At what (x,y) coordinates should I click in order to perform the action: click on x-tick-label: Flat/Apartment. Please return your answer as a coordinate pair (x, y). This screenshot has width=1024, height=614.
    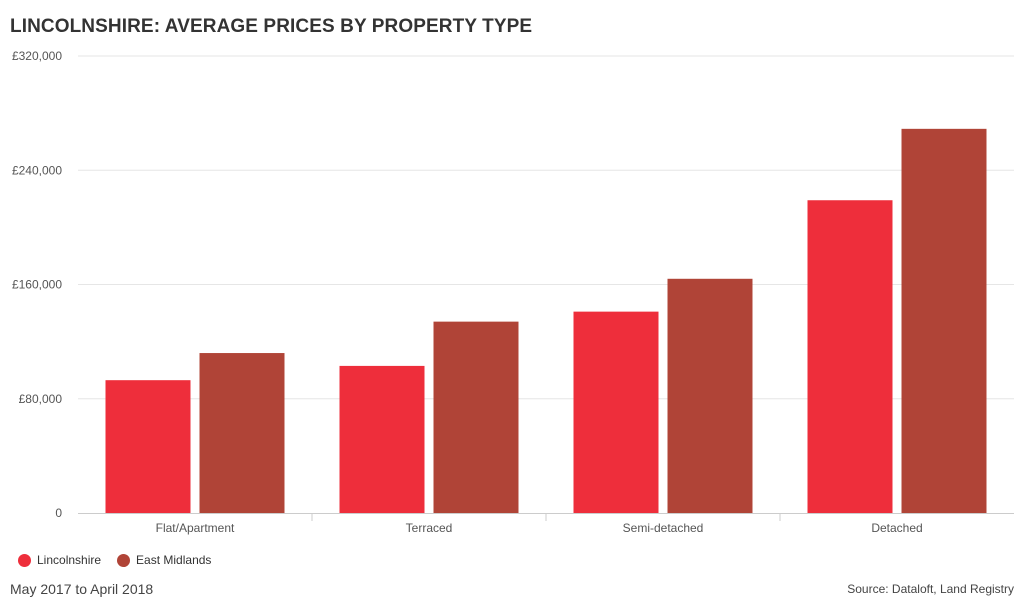
    Looking at the image, I should click on (195, 528).